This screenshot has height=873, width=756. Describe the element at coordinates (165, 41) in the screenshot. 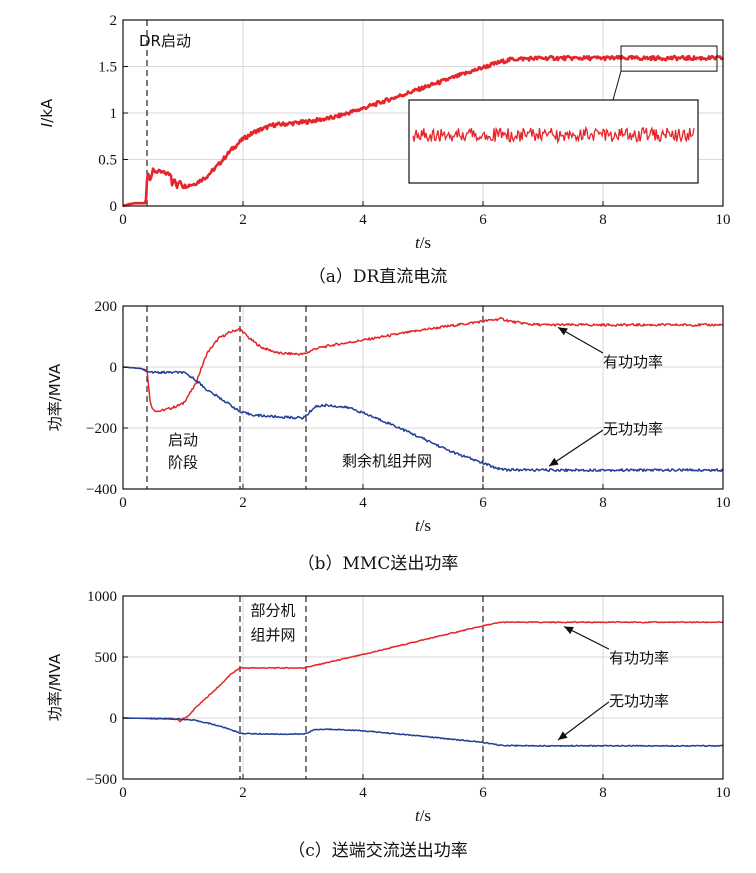

I see `annotation-label: DR启动` at that location.